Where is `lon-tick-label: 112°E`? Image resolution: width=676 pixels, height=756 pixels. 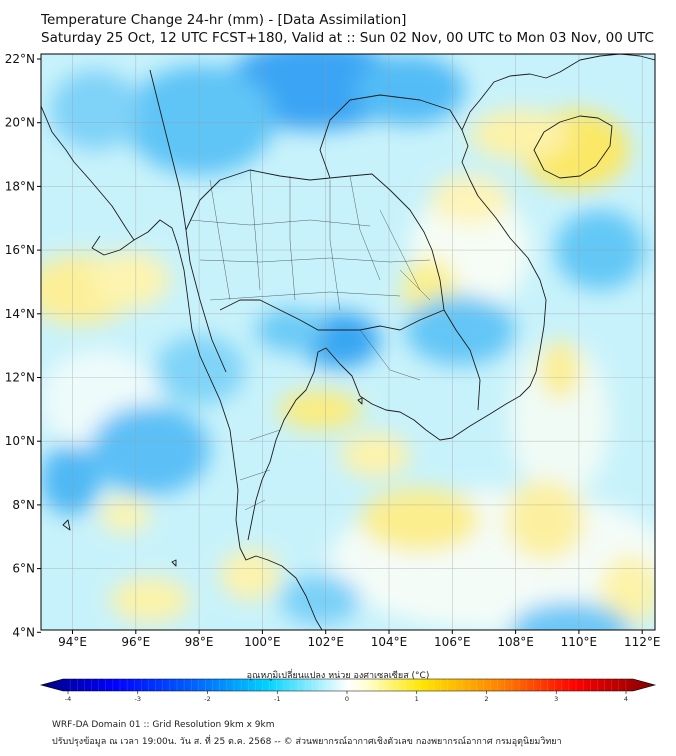
lon-tick-label: 112°E is located at coordinates (642, 642).